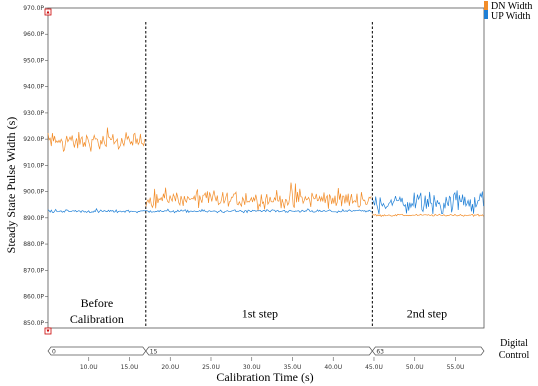  What do you see at coordinates (427, 314) in the screenshot?
I see `phase-annotation: 2nd step` at bounding box center [427, 314].